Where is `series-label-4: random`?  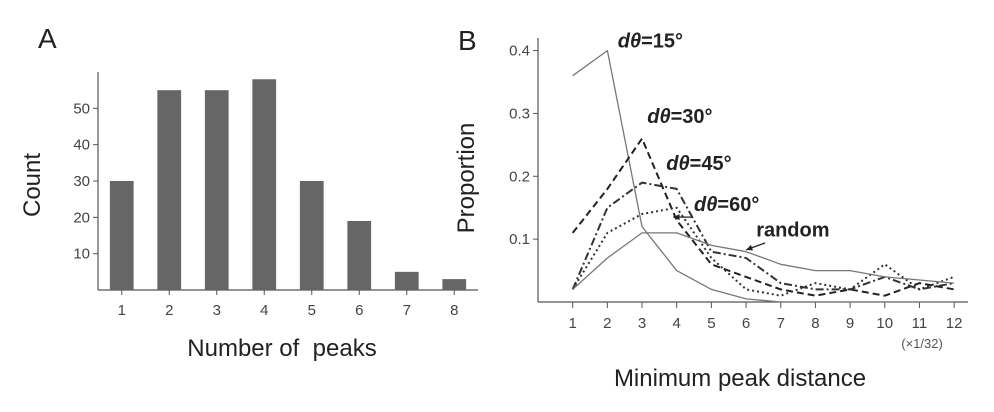 series-label-4: random is located at coordinates (792, 230).